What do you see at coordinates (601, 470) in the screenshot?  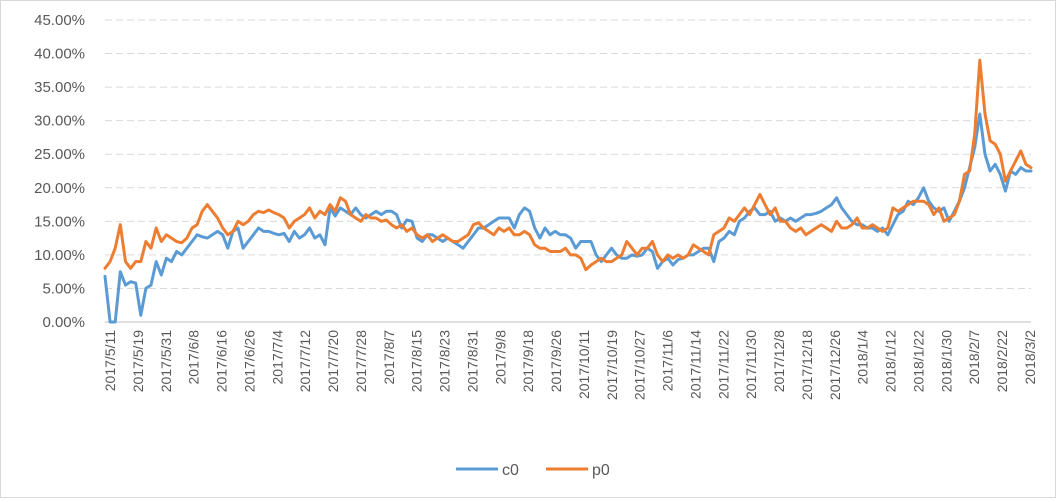 I see `legend-label-p0: p0` at bounding box center [601, 470].